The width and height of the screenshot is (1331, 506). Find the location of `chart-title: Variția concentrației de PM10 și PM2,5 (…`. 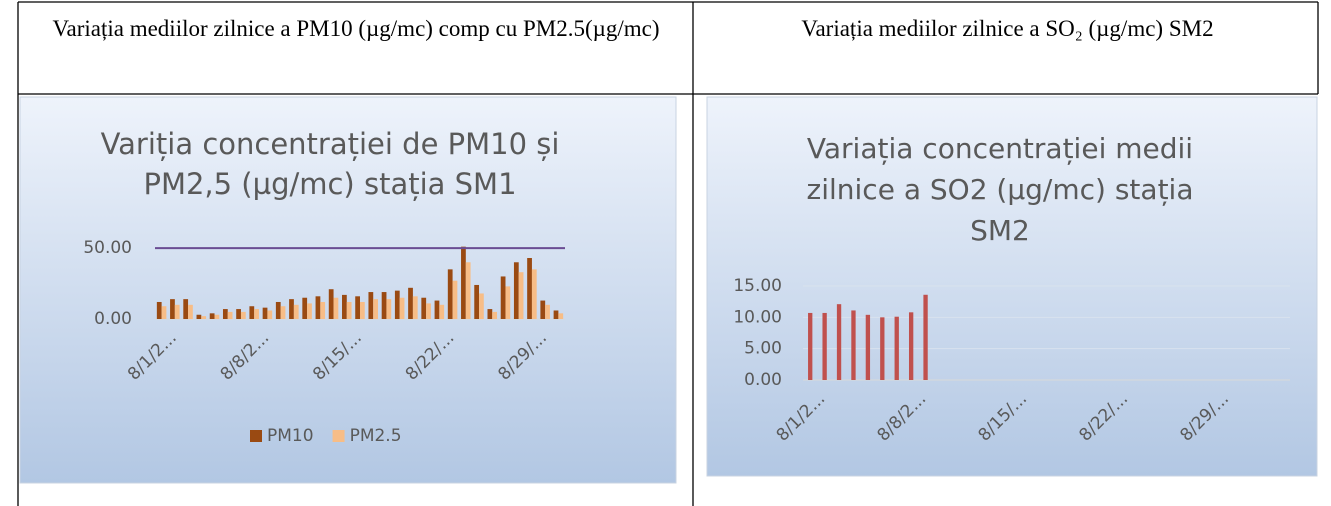

chart-title: Variția concentrației de PM10 și PM2,5 (… is located at coordinates (330, 164).